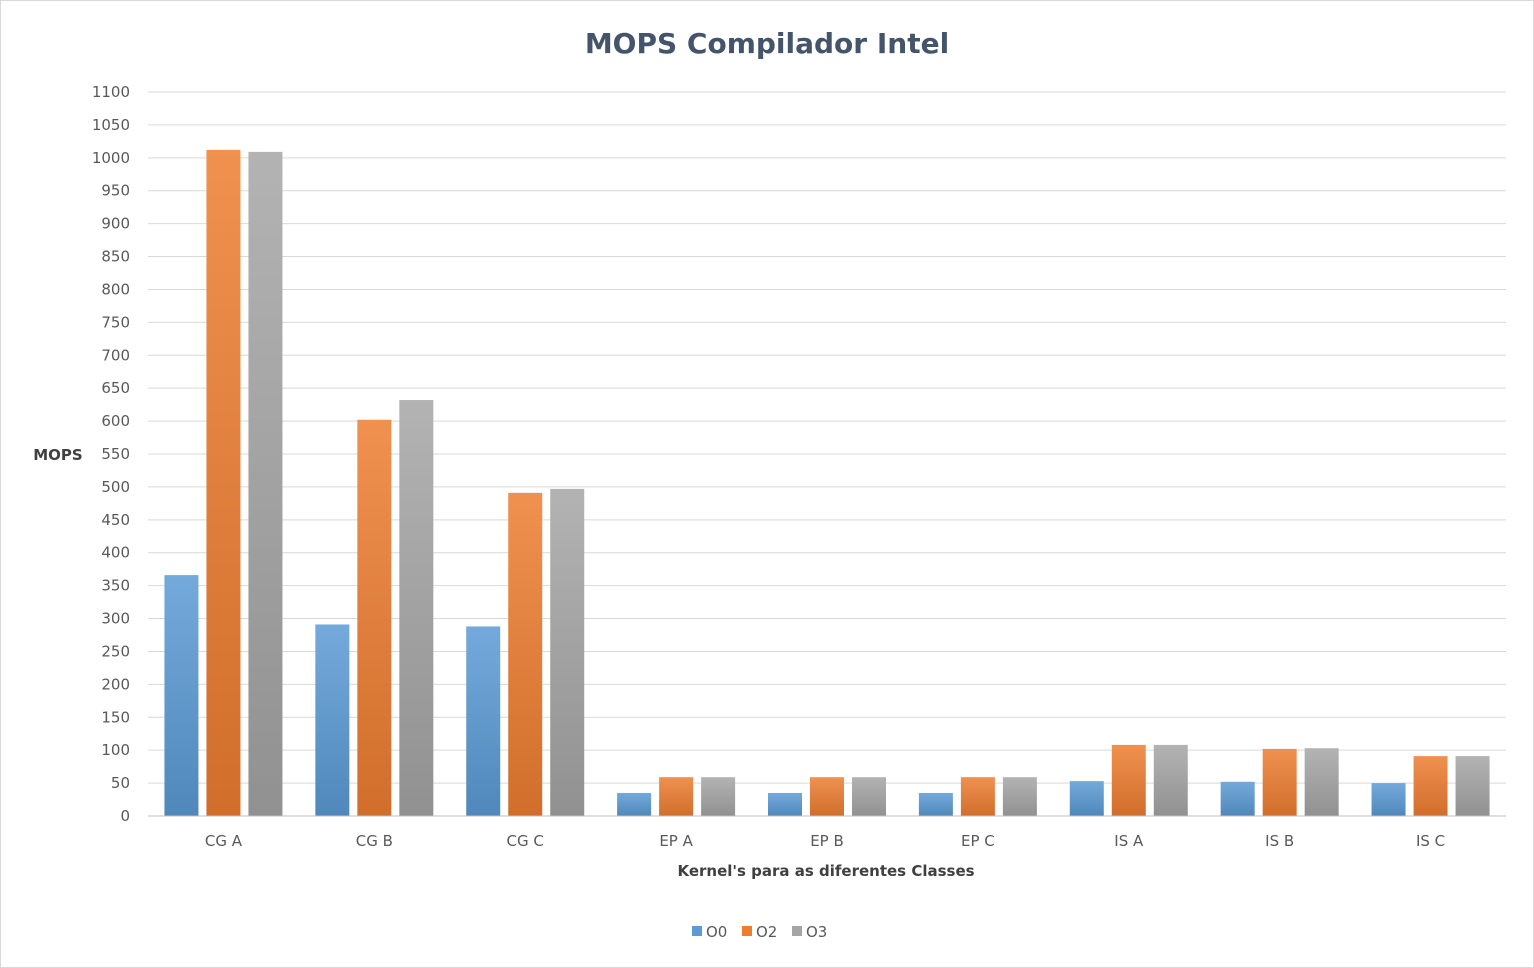  What do you see at coordinates (111, 125) in the screenshot?
I see `y-tick-label: 1050` at bounding box center [111, 125].